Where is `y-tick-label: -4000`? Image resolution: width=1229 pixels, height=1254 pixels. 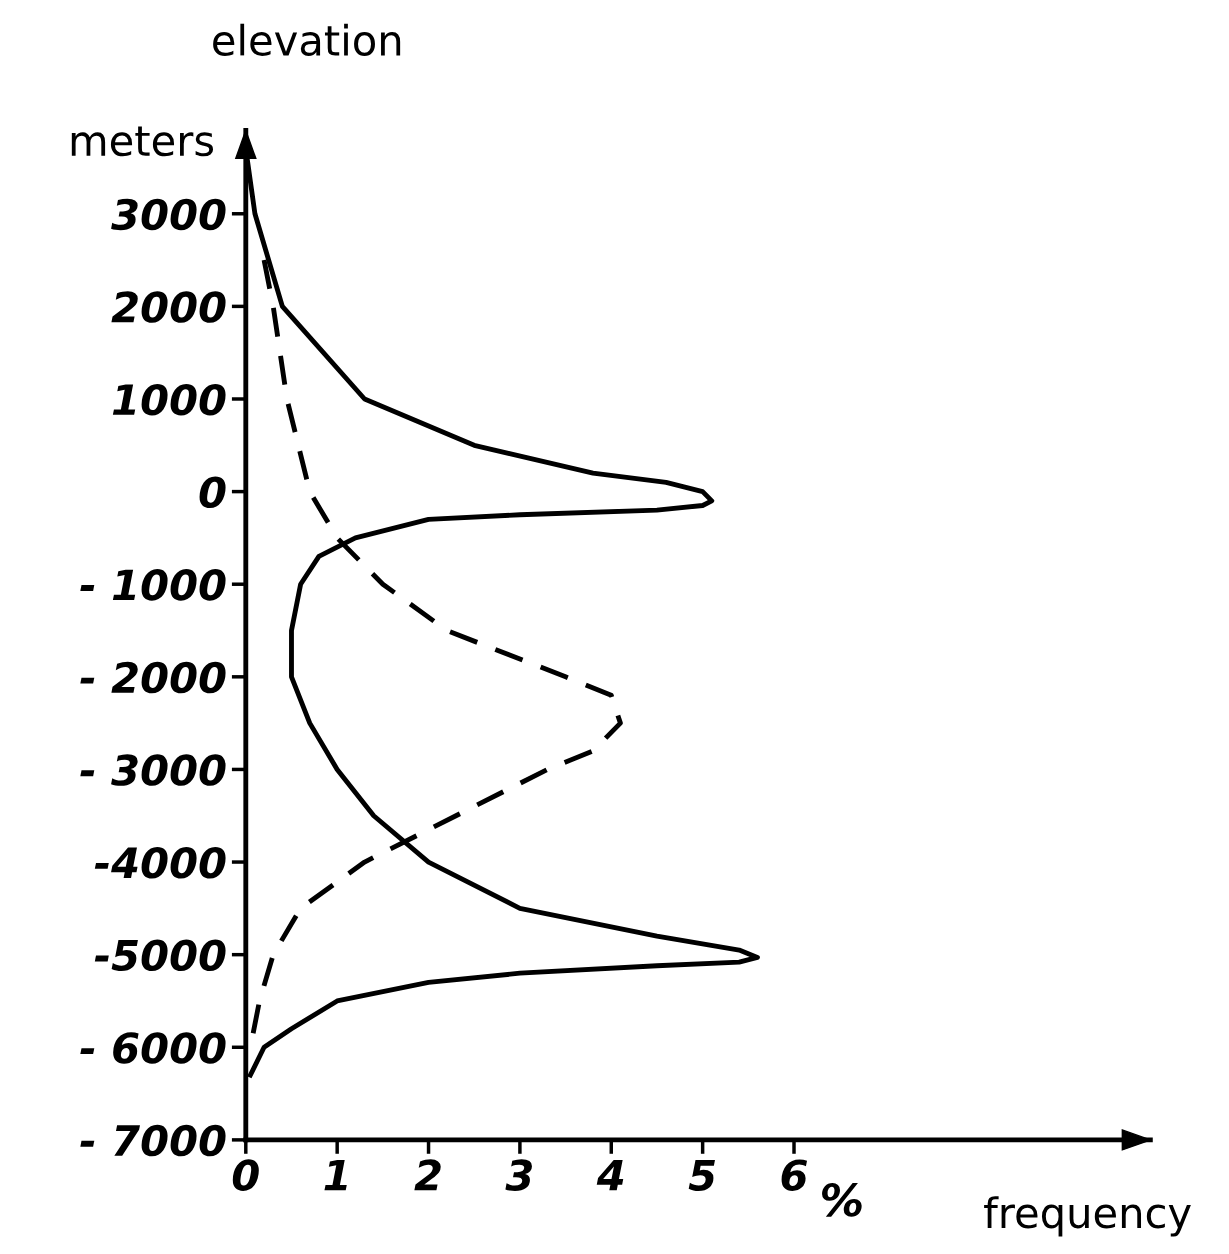 y-tick-label: -4000 is located at coordinates (160, 862).